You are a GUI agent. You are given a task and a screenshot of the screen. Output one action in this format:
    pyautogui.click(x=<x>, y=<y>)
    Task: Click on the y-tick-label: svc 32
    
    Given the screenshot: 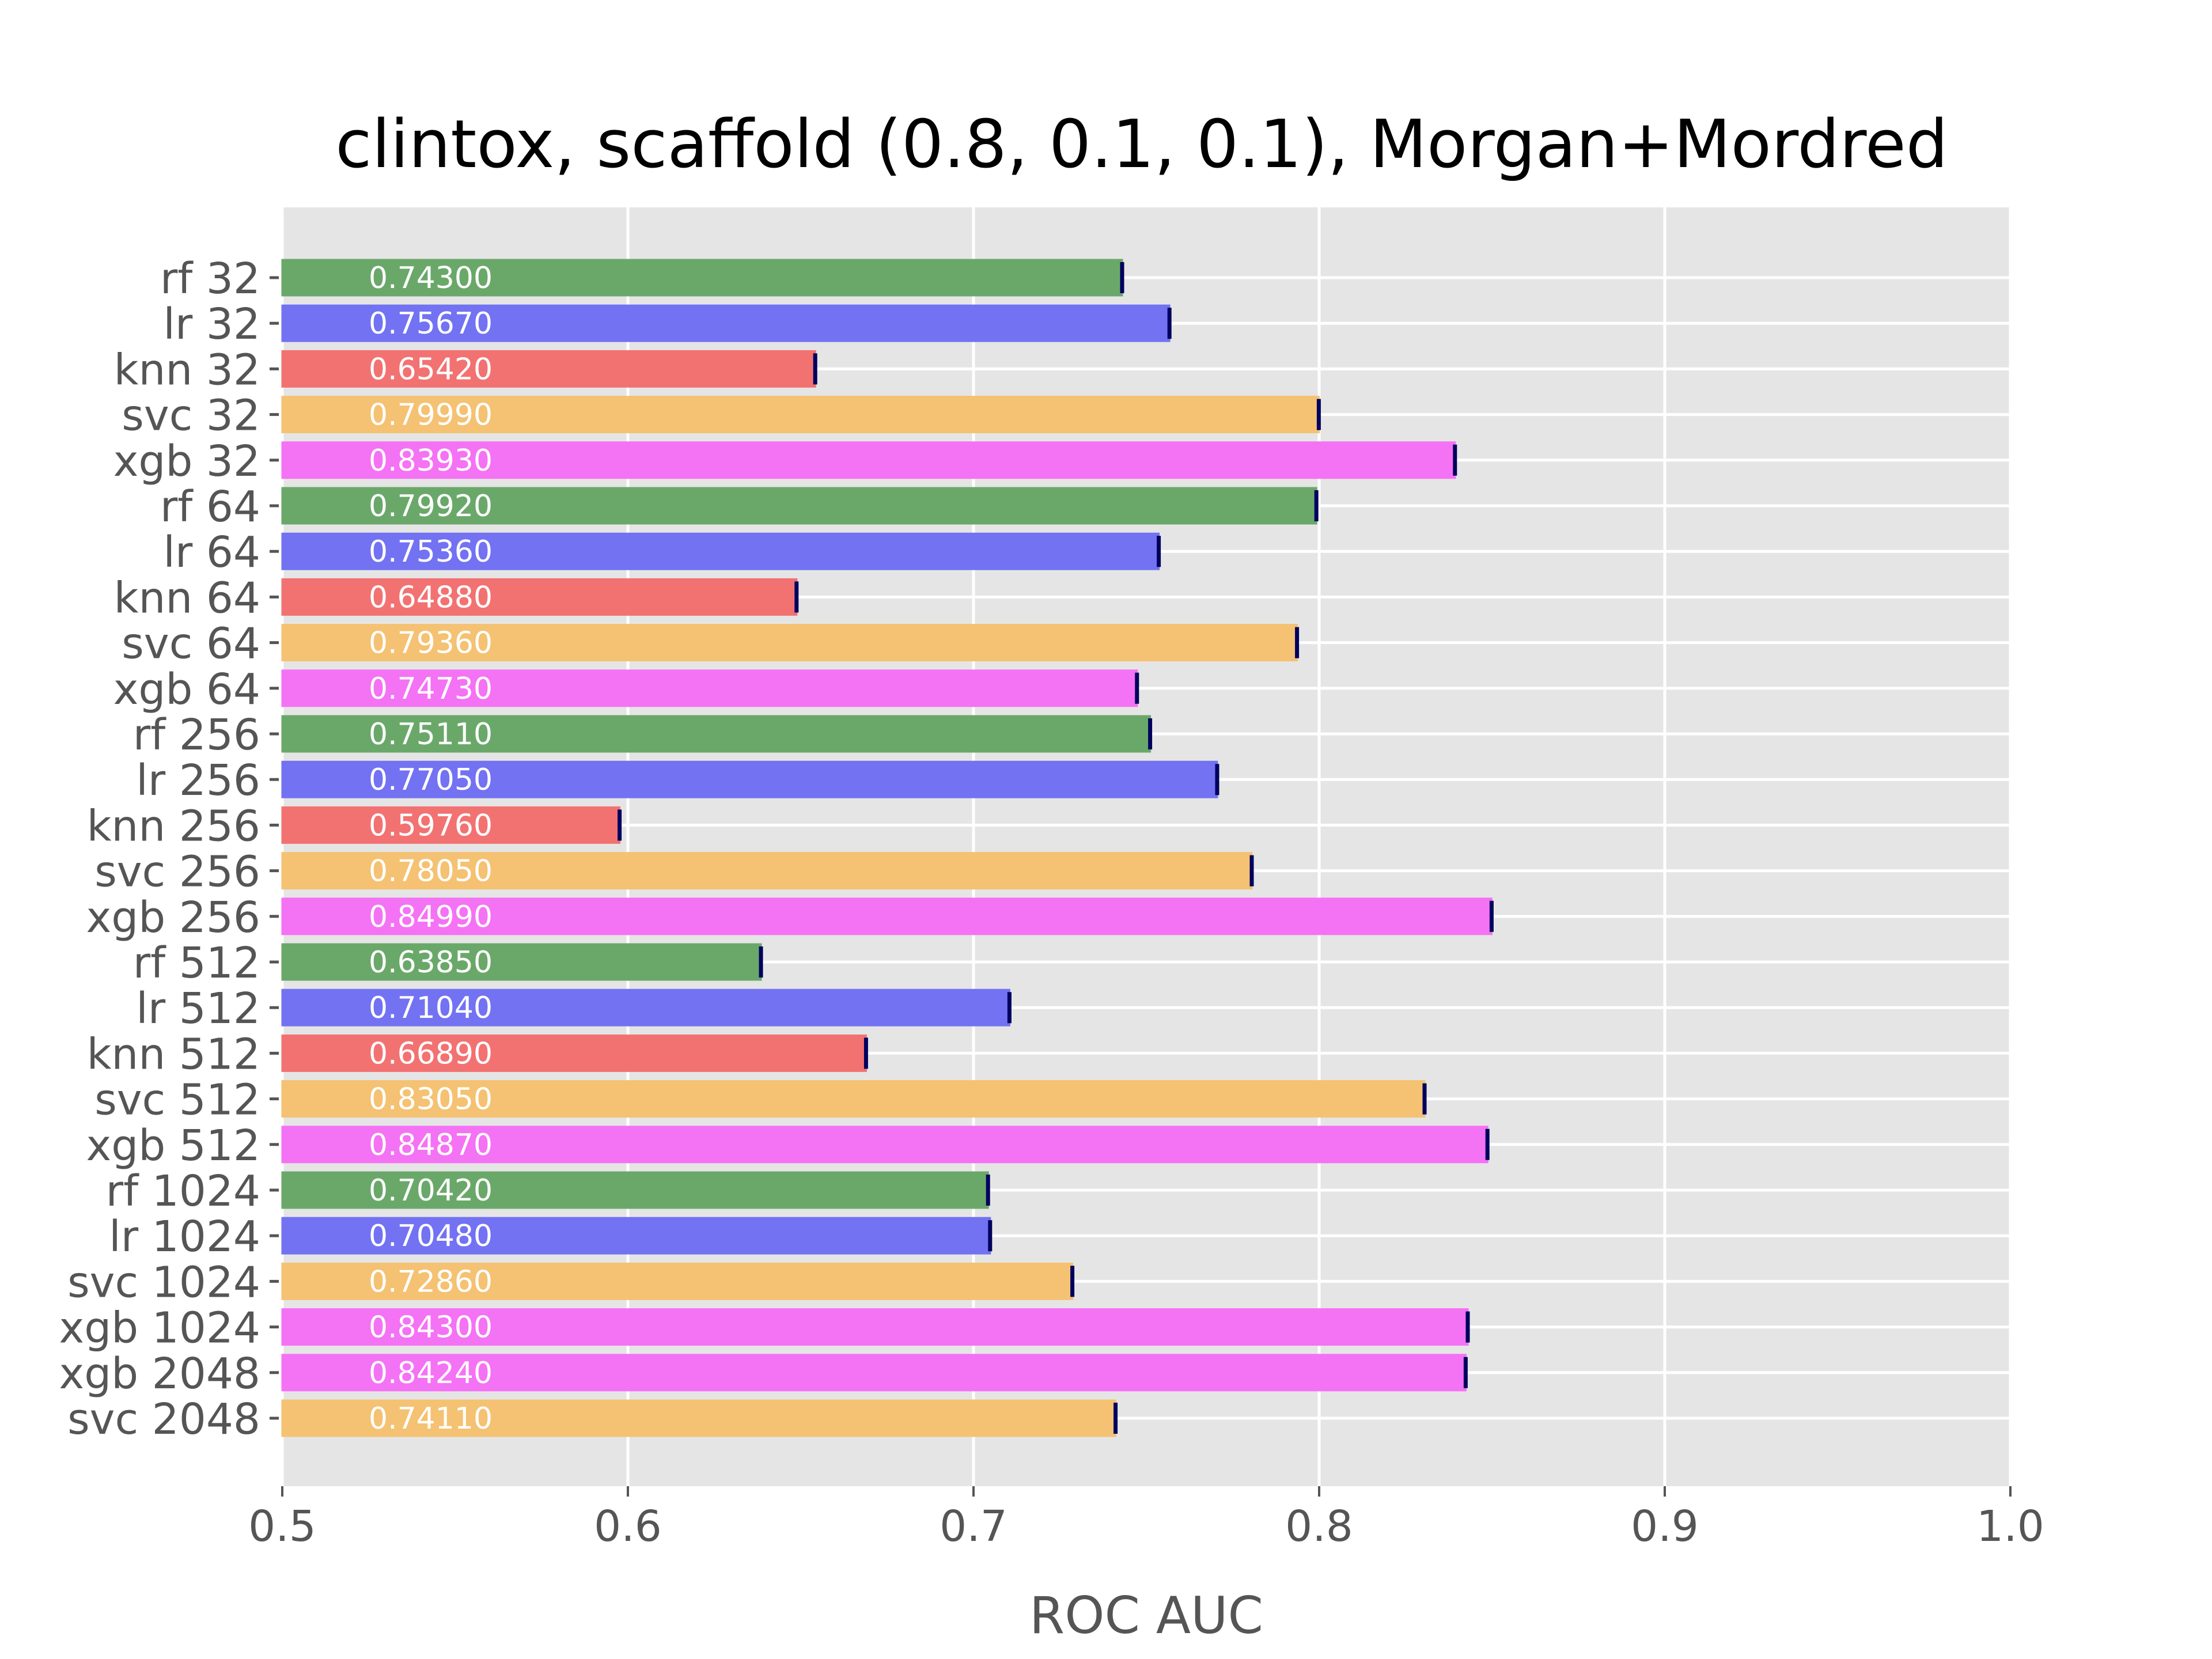 What is the action you would take?
    pyautogui.click(x=191, y=416)
    